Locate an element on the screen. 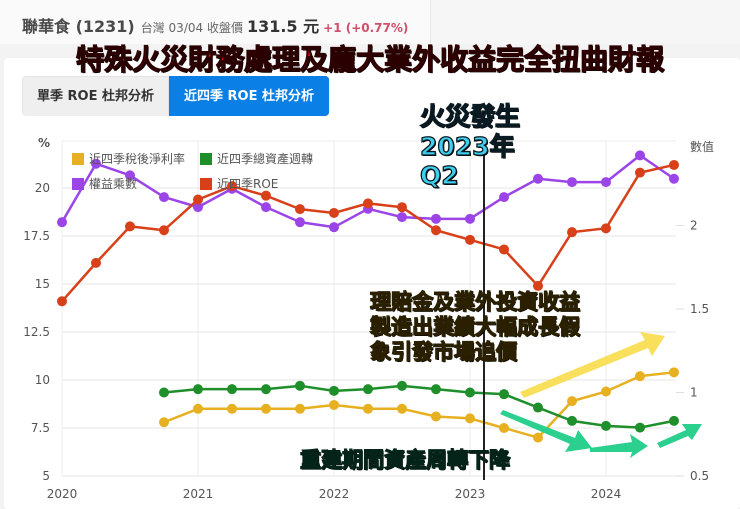  svg-text: 7.5 is located at coordinates (40, 428).